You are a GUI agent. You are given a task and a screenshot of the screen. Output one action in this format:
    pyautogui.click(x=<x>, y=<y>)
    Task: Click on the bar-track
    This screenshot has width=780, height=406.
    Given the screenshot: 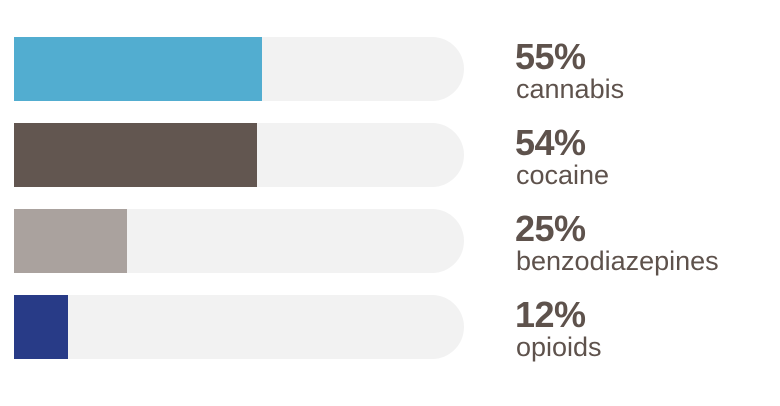 What is the action you would take?
    pyautogui.click(x=239, y=327)
    